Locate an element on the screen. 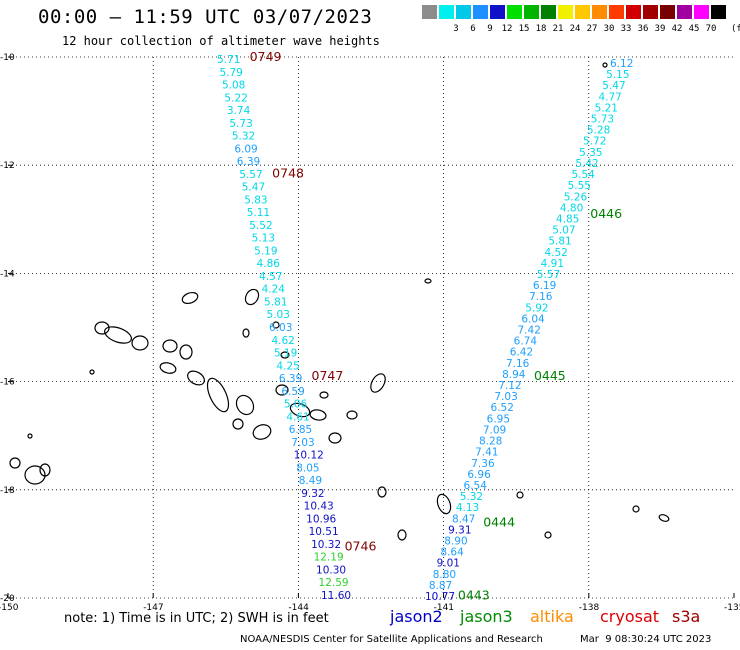 This screenshot has height=650, width=740. wave-height-label: 4.57 is located at coordinates (270, 277).